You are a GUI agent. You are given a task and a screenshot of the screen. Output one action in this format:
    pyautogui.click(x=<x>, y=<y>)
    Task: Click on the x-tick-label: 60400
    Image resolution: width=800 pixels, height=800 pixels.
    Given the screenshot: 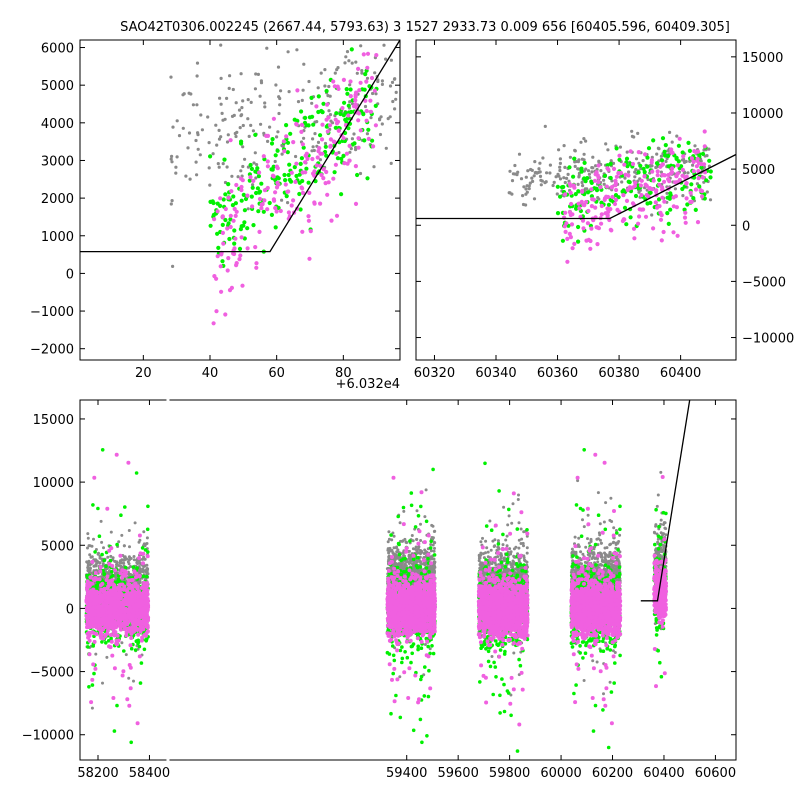 What is the action you would take?
    pyautogui.click(x=680, y=373)
    